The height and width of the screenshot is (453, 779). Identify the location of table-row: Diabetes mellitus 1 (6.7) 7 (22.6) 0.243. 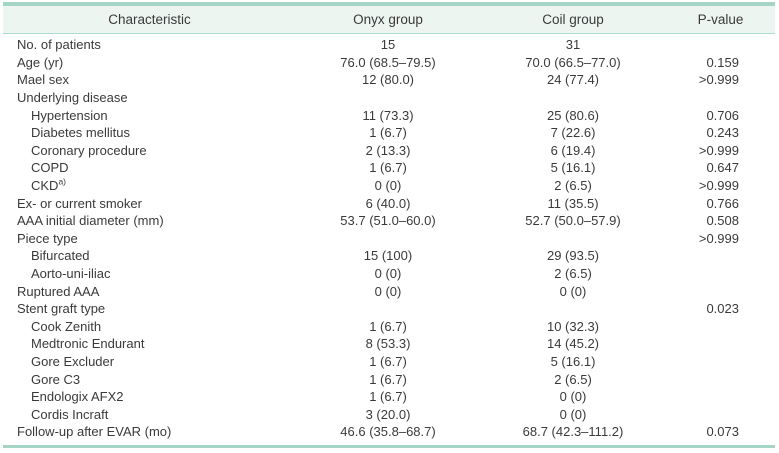
(389, 133).